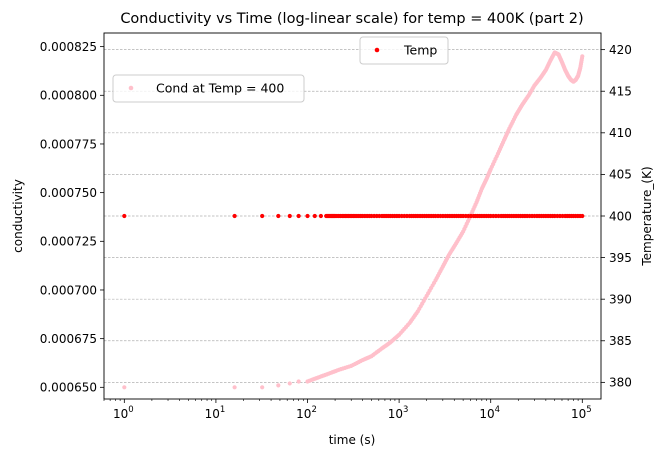 Image resolution: width=666 pixels, height=463 pixels. What do you see at coordinates (130, 410) in the screenshot?
I see `x-tick-exponent: 0` at bounding box center [130, 410].